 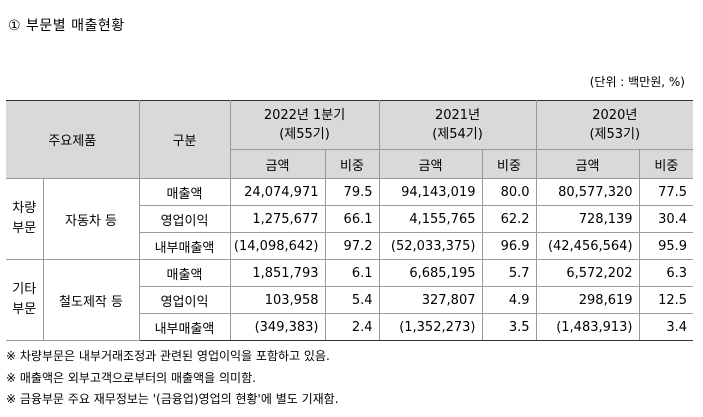 What do you see at coordinates (277, 273) in the screenshot?
I see `amount-cell: 1,851,793` at bounding box center [277, 273].